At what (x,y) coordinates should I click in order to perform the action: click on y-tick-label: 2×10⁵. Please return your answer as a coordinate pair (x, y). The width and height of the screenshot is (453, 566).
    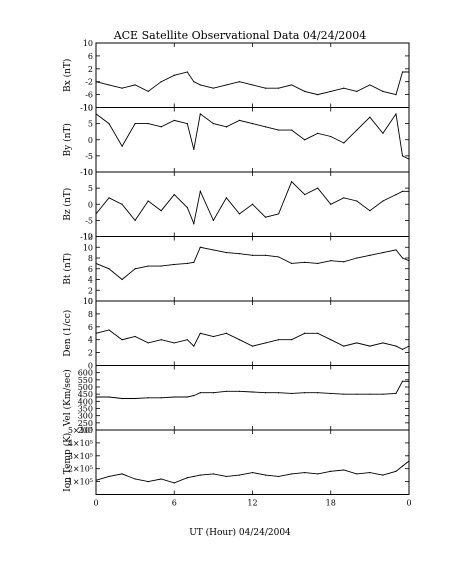
    Looking at the image, I should click on (80, 469).